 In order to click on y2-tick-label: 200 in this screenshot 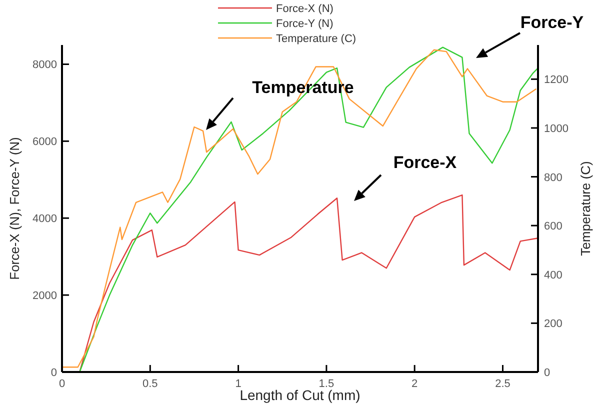, I will do `click(553, 324)`.